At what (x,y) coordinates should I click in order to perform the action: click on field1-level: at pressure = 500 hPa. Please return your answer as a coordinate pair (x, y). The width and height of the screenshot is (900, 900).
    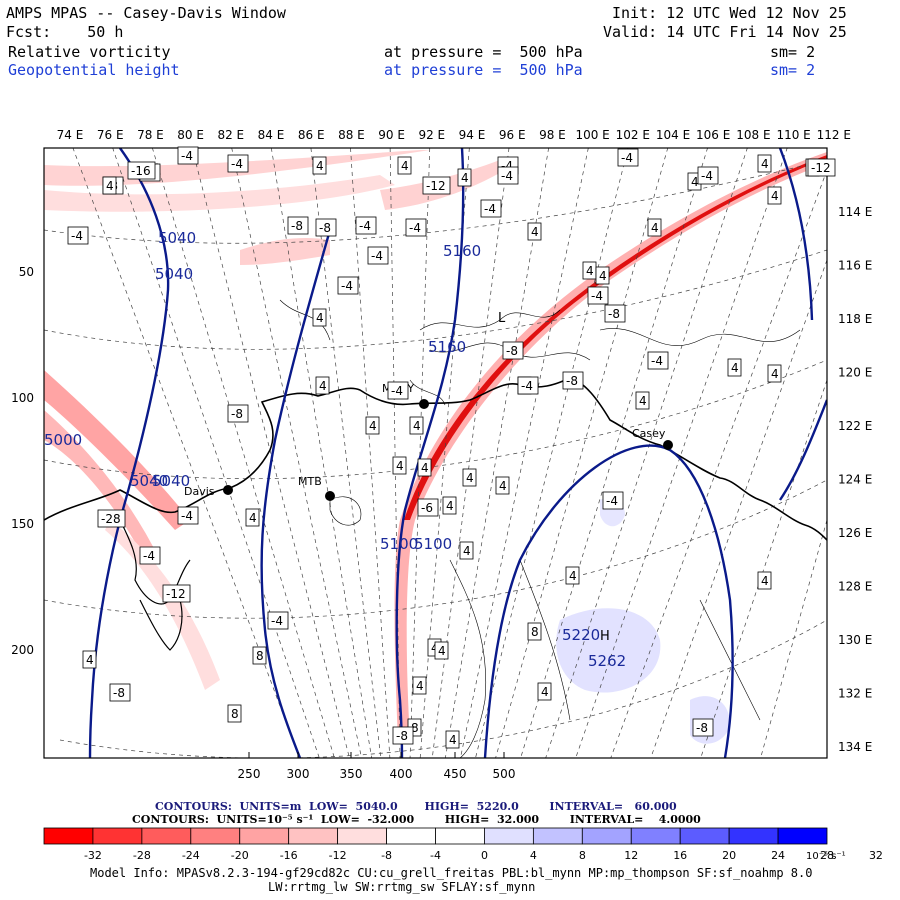
    Looking at the image, I should click on (483, 52).